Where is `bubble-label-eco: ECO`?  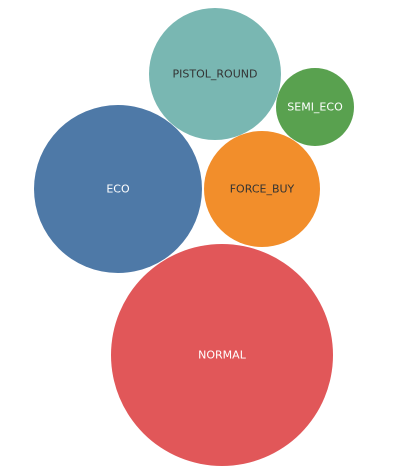 bubble-label-eco: ECO is located at coordinates (118, 189).